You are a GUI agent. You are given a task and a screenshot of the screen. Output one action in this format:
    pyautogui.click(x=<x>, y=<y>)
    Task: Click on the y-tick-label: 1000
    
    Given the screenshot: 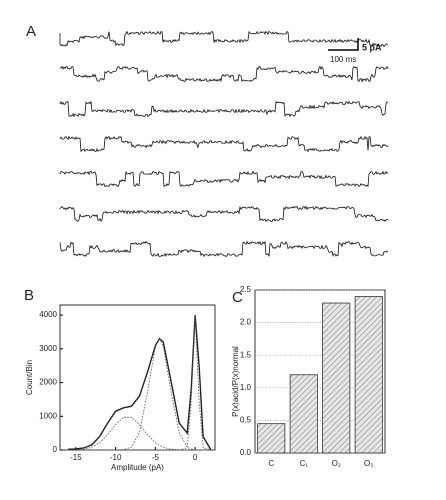 What is the action you would take?
    pyautogui.click(x=48, y=415)
    